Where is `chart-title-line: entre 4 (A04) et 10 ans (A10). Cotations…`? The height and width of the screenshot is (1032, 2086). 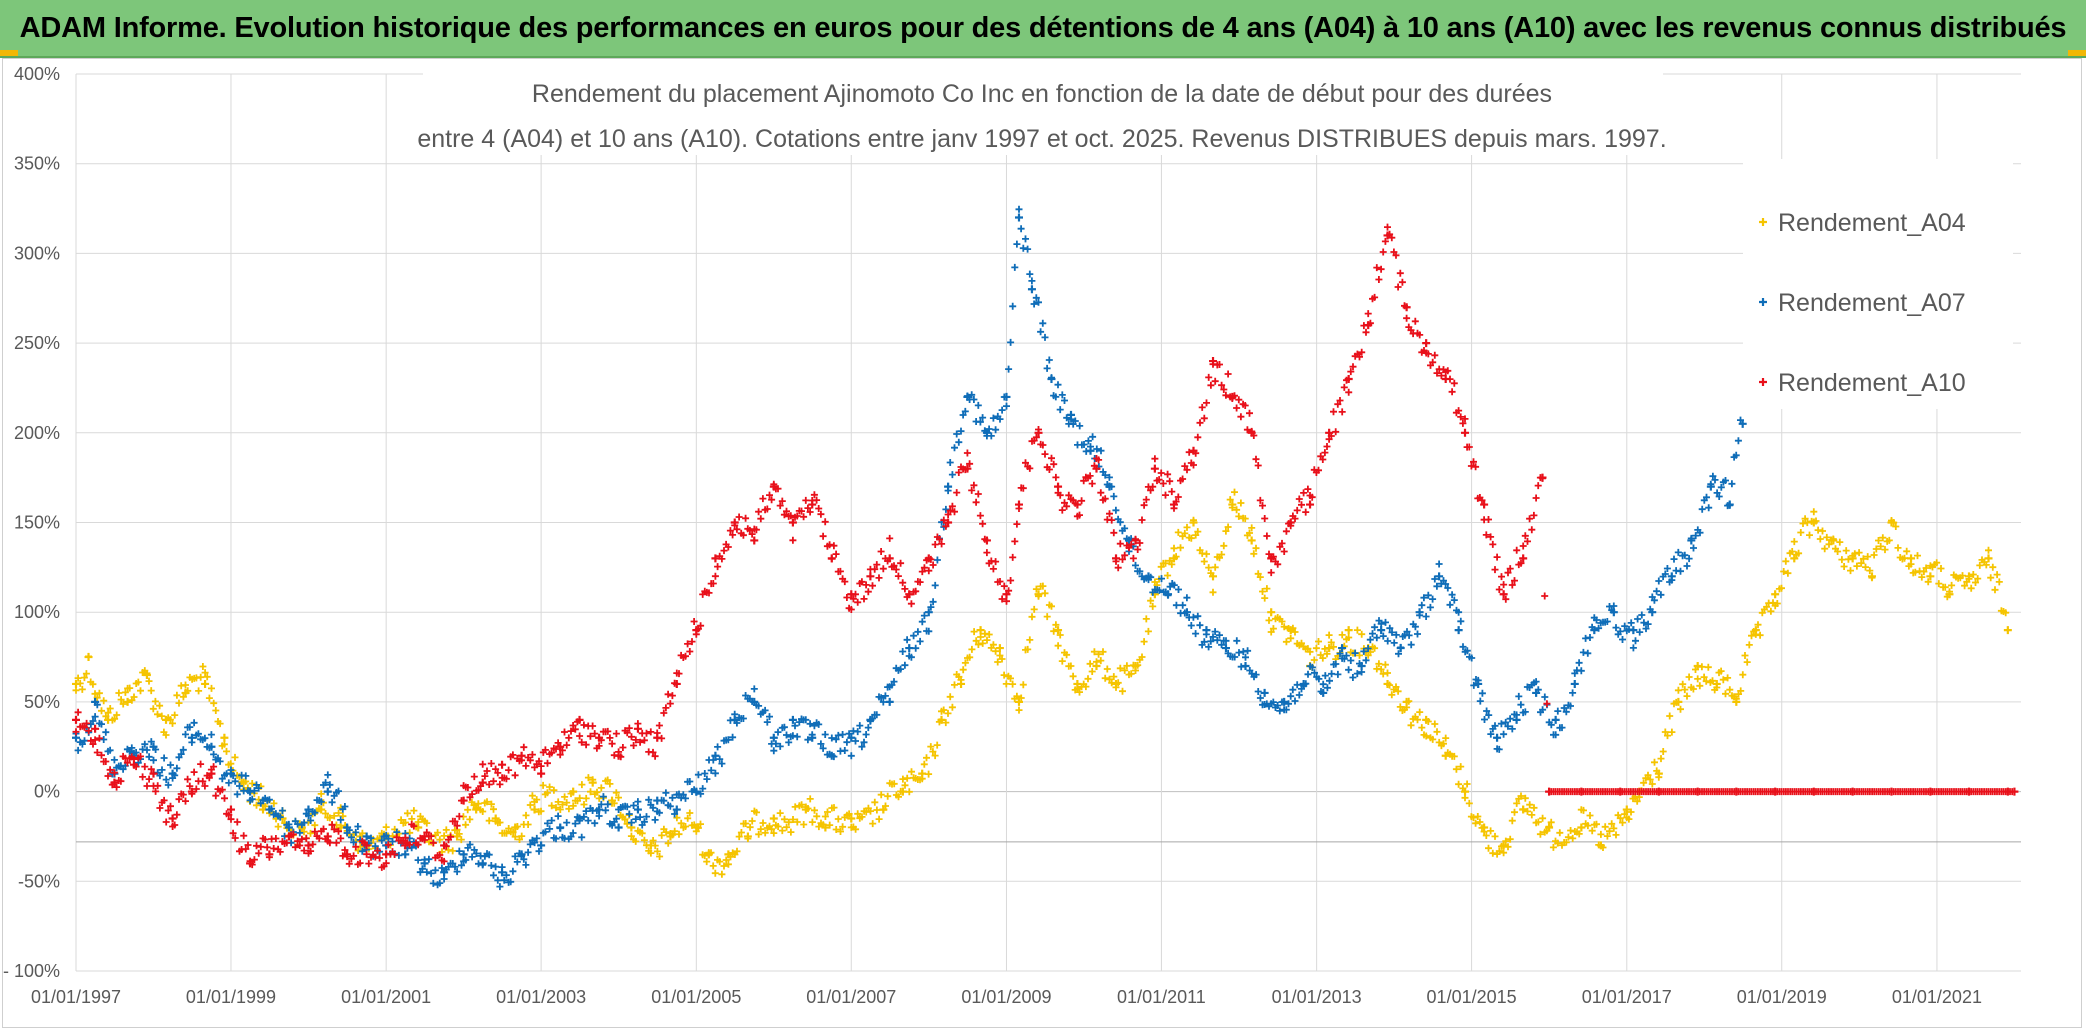
chart-title-line: entre 4 (A04) et 10 ans (A10). Cotations… is located at coordinates (1041, 139).